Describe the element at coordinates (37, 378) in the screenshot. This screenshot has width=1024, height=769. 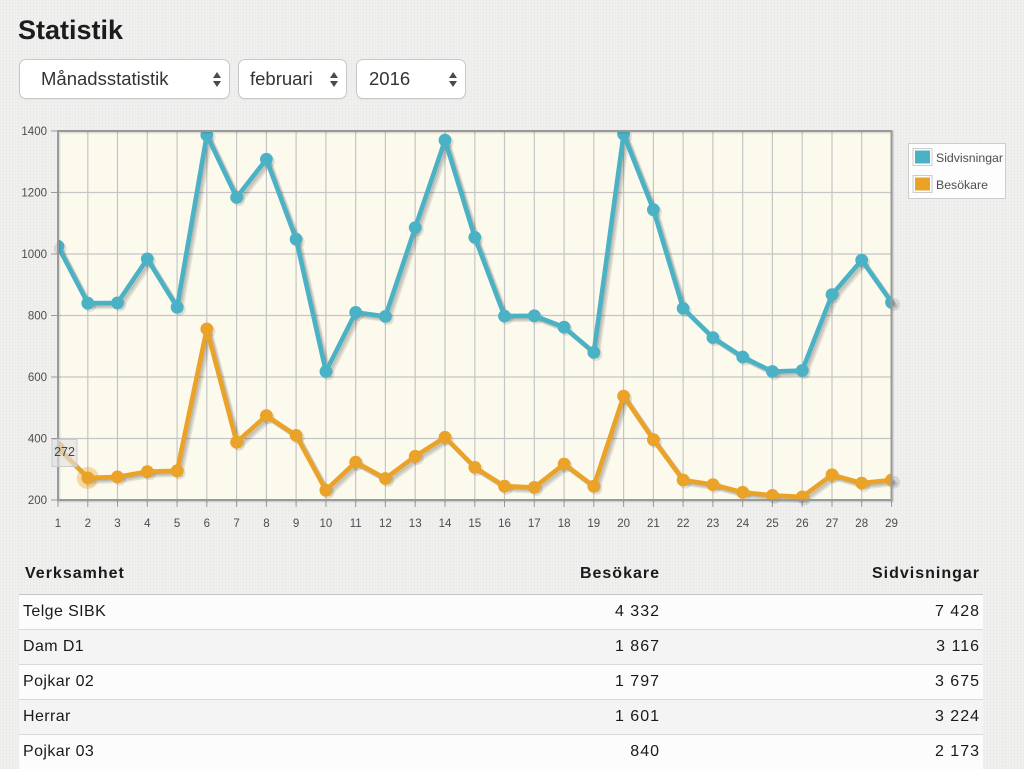
I see `svg-text: 600` at that location.